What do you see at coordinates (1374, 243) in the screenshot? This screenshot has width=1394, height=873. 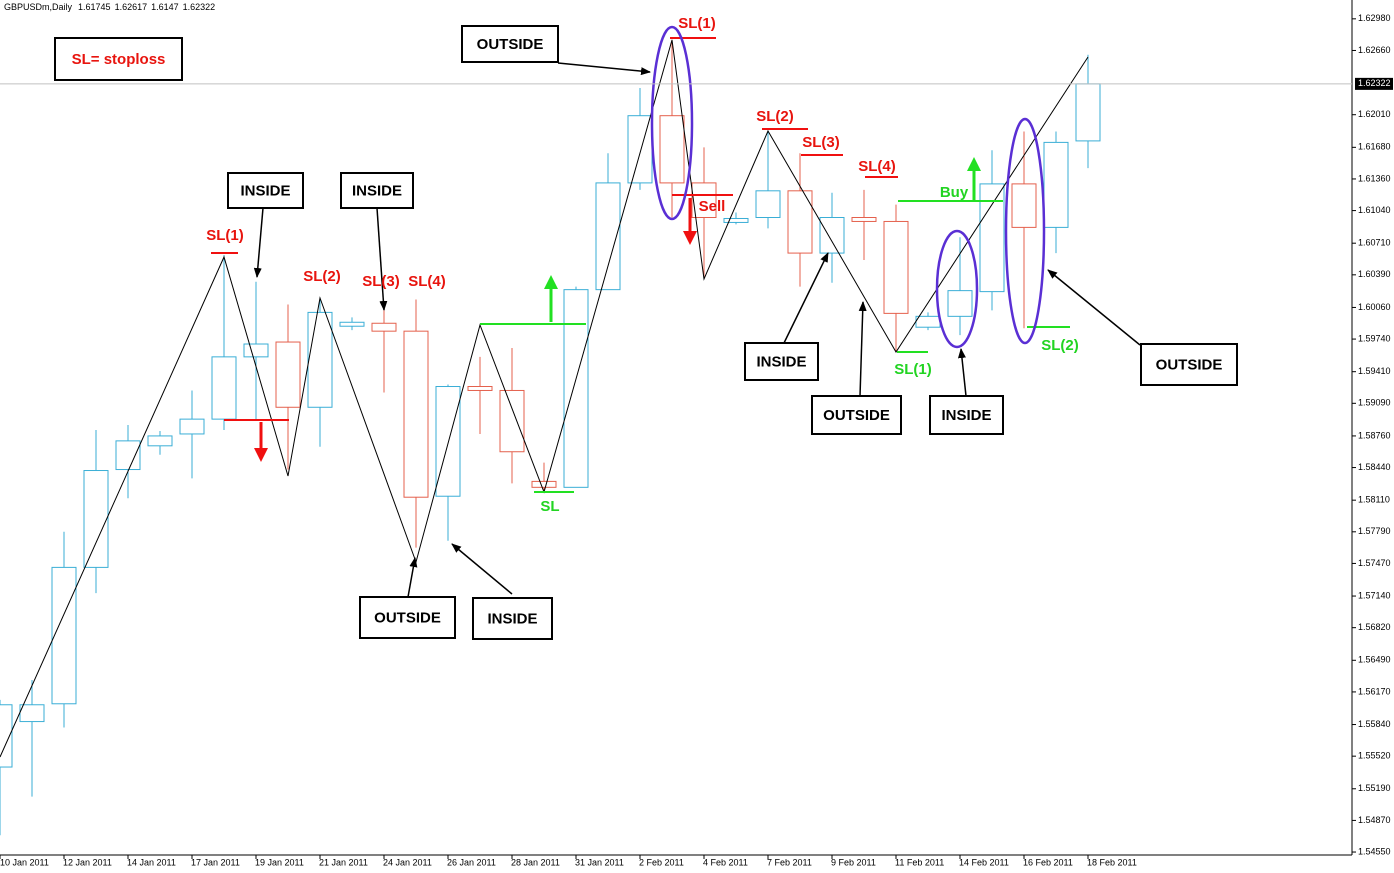 I see `y-tick-label: 1.60710` at bounding box center [1374, 243].